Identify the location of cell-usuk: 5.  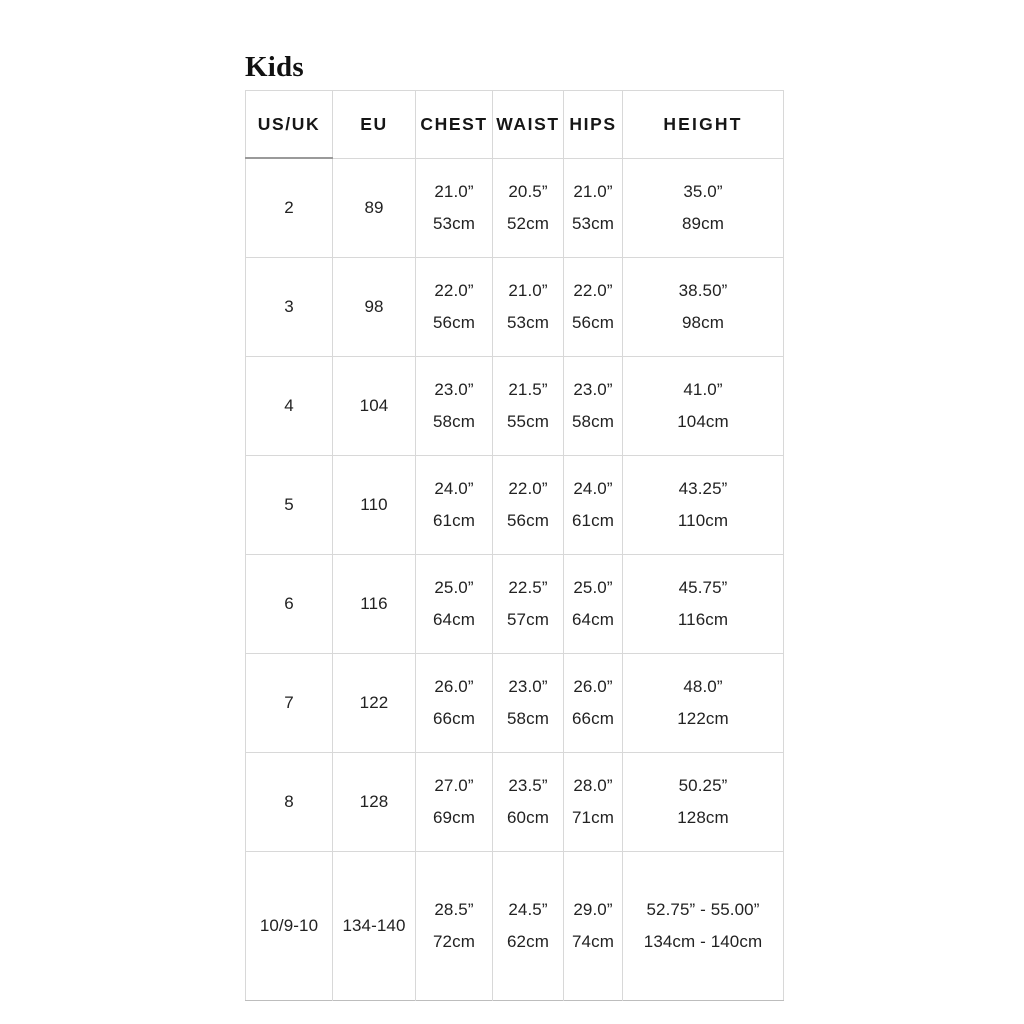
(289, 505).